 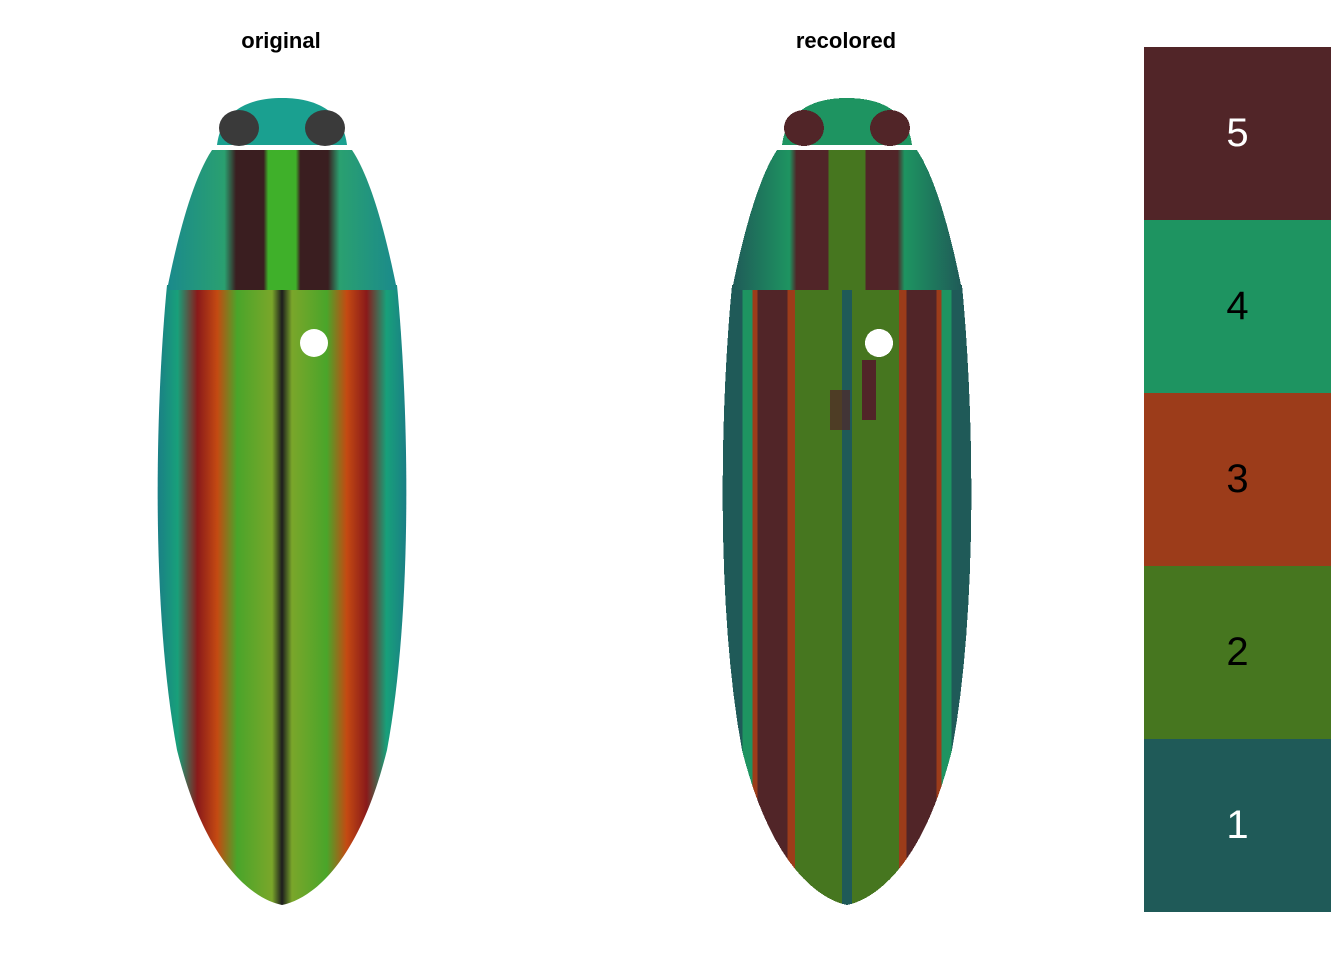 I want to click on palette-swatch-label: 1, so click(x=1237, y=825).